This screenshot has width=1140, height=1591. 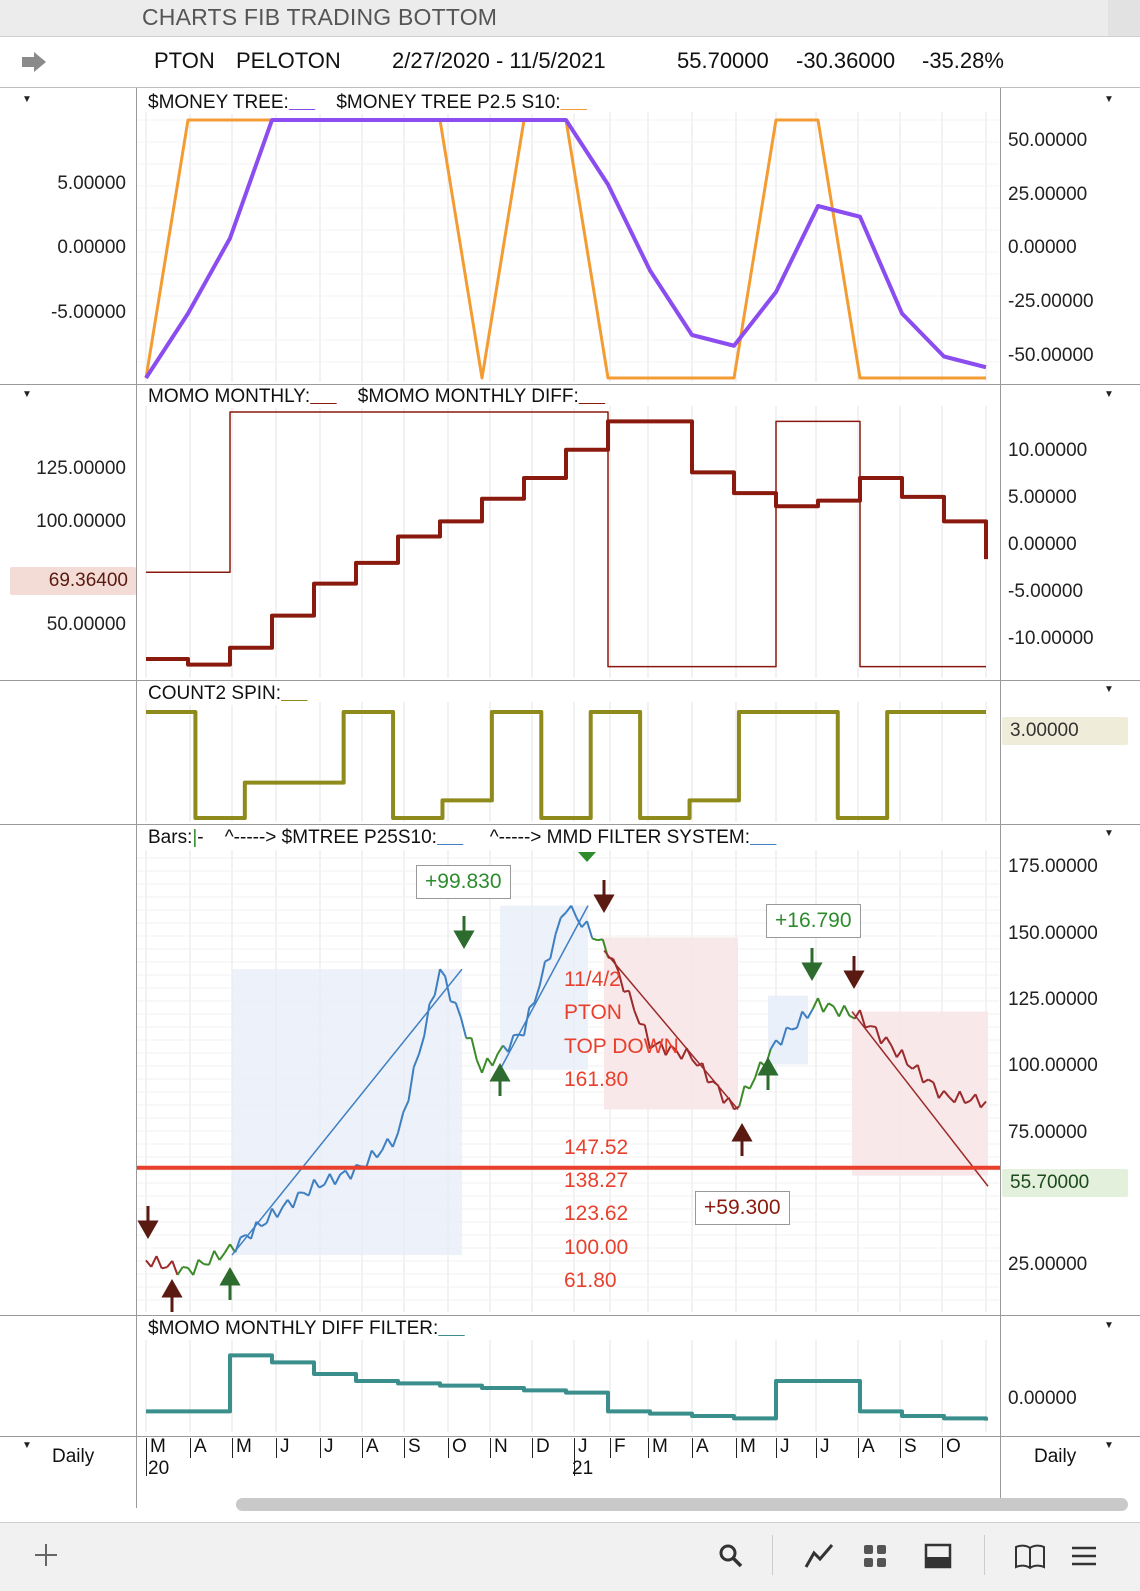 I want to click on annotation-symbol: PTON, so click(x=593, y=1013).